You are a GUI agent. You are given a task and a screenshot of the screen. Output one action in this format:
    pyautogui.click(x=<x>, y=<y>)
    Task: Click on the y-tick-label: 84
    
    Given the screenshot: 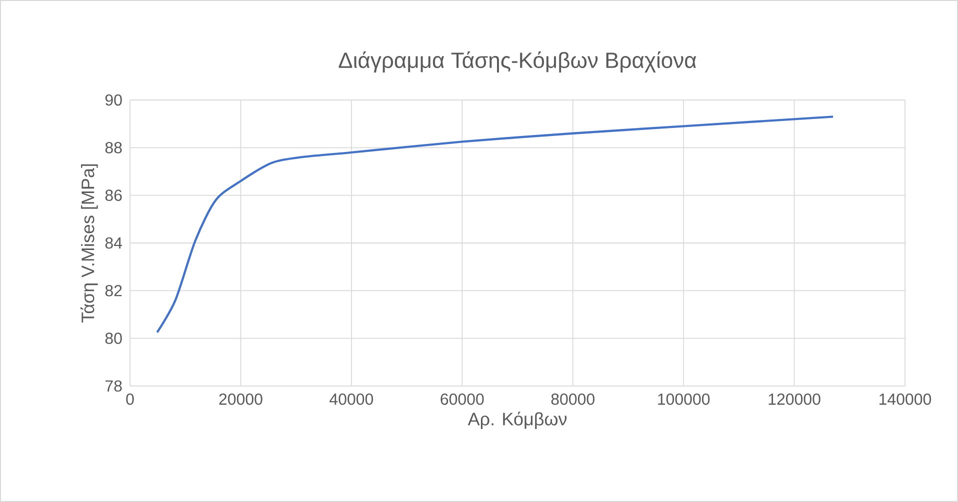 What is the action you would take?
    pyautogui.click(x=113, y=243)
    